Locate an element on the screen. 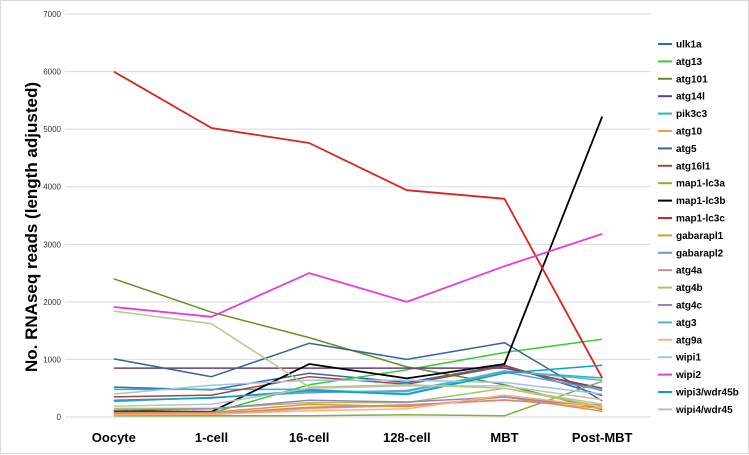 This screenshot has width=749, height=455. y-tick-label: 3000 is located at coordinates (52, 244).